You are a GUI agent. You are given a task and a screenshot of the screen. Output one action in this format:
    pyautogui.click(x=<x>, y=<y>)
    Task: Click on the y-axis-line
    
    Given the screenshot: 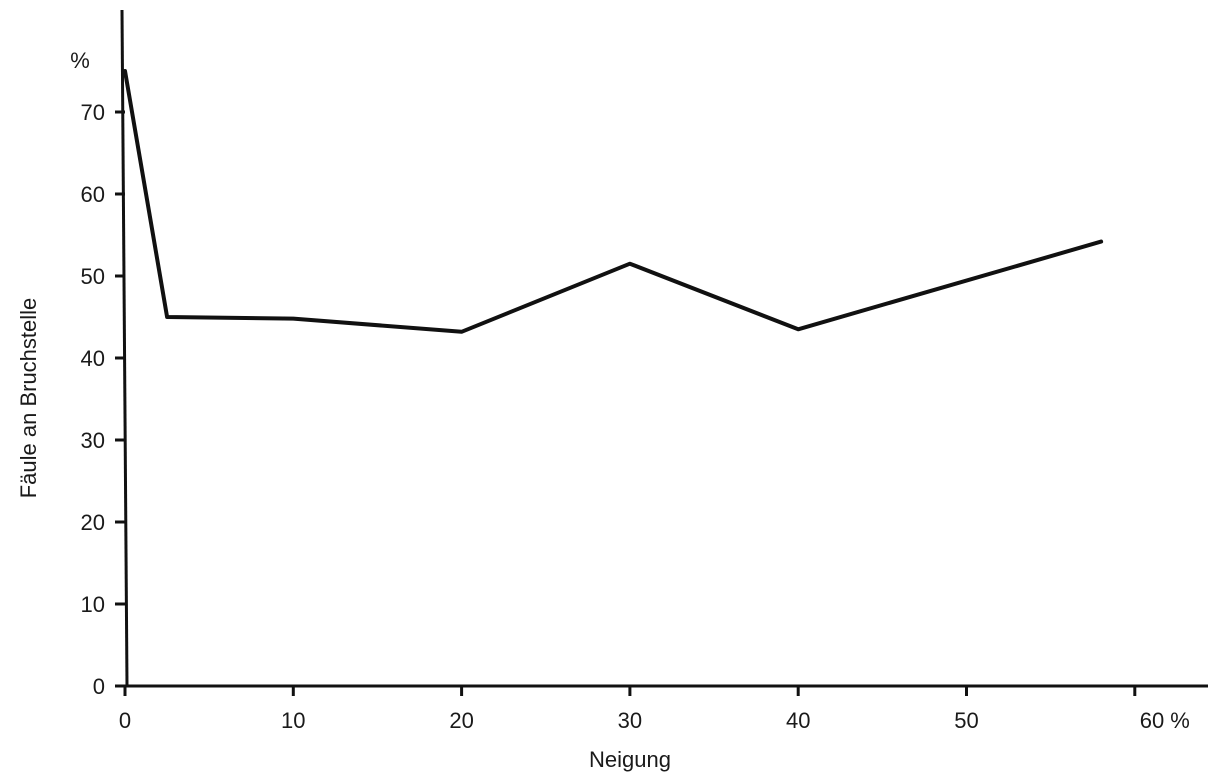 What is the action you would take?
    pyautogui.click(x=124, y=348)
    